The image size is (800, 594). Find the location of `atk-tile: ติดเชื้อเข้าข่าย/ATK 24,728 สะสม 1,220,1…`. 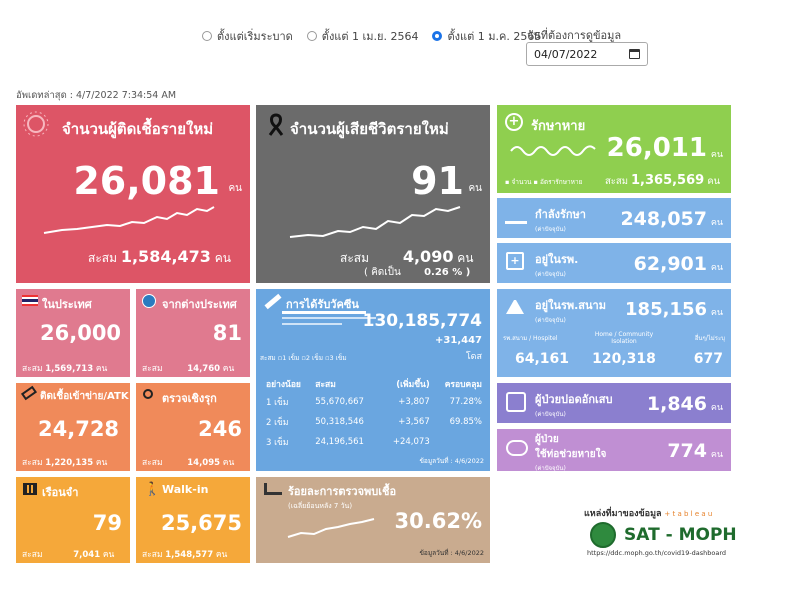

atk-tile: ติดเชื้อเข้าข่าย/ATK 24,728 สะสม 1,220,1… is located at coordinates (73, 427).